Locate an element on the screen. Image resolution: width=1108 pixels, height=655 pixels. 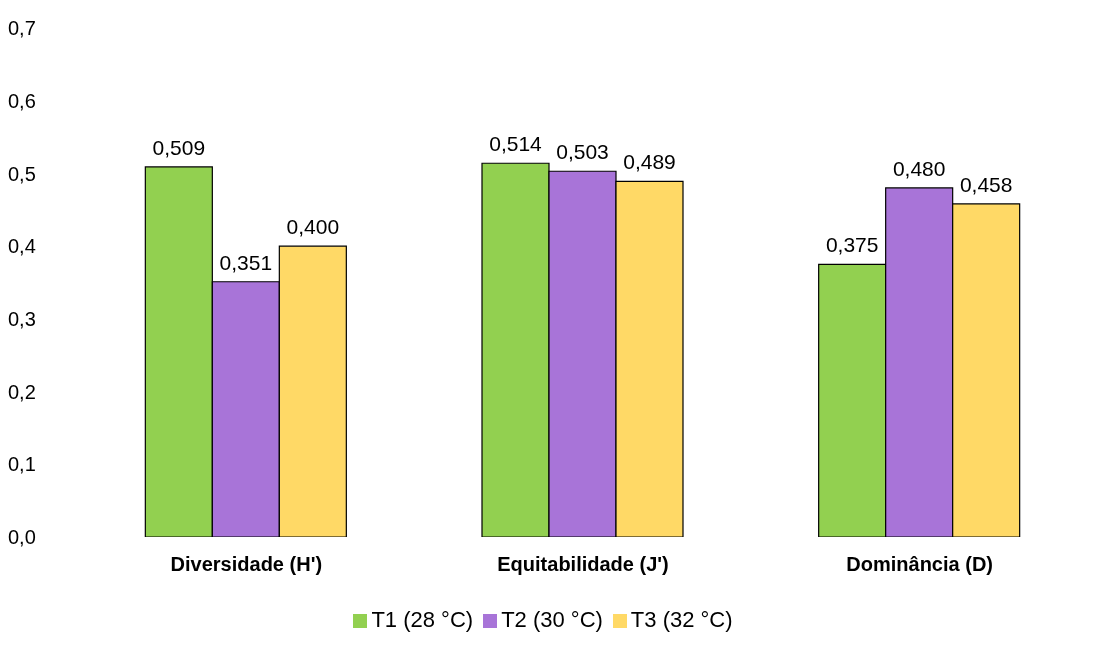
data-label: 0,480 is located at coordinates (919, 168).